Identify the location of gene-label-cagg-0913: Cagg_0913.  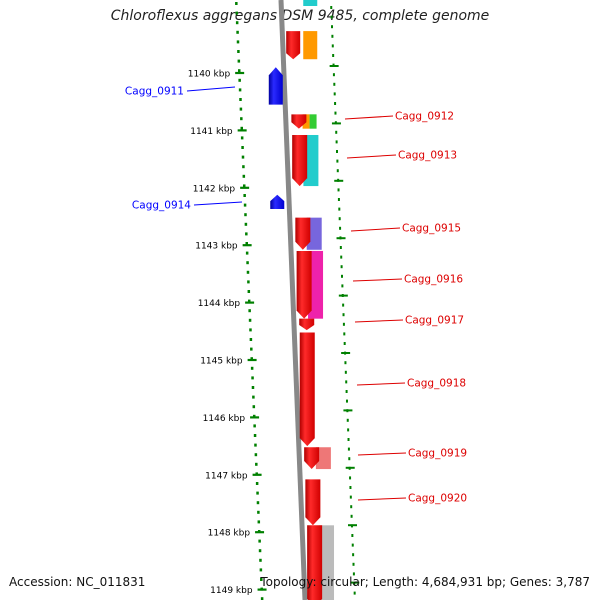
(427, 156).